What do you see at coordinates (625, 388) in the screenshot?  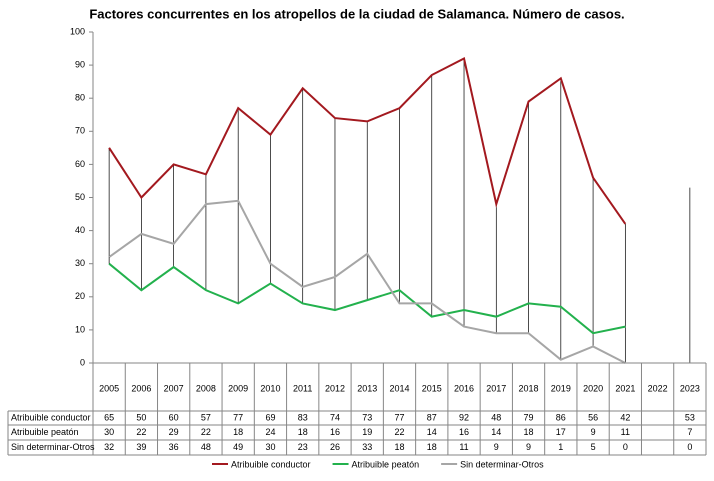 I see `x-tick-label: 2021` at bounding box center [625, 388].